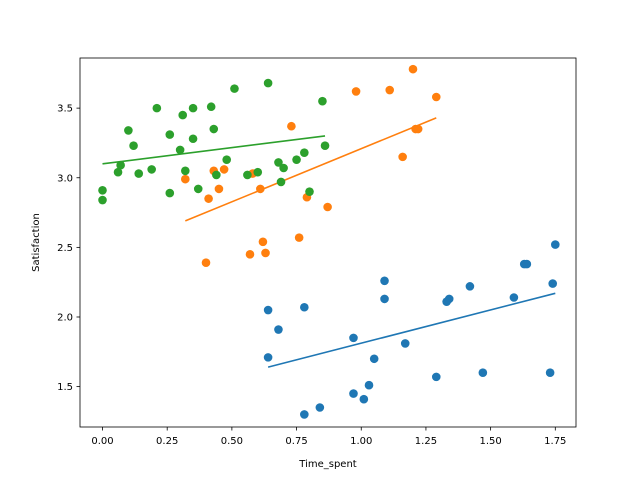 Image resolution: width=640 pixels, height=480 pixels. What do you see at coordinates (490, 441) in the screenshot?
I see `x-tick-label: 1.50` at bounding box center [490, 441].